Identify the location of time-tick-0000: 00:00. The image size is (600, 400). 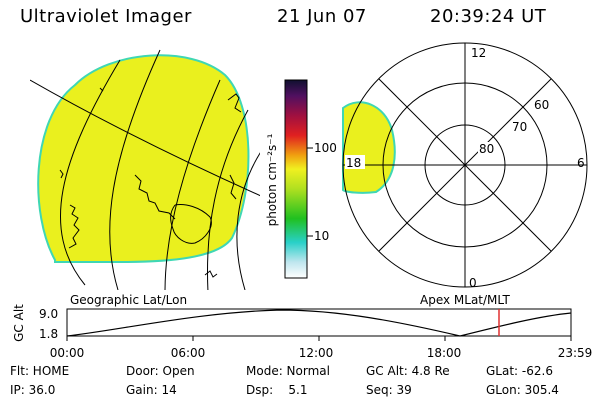
(67, 353).